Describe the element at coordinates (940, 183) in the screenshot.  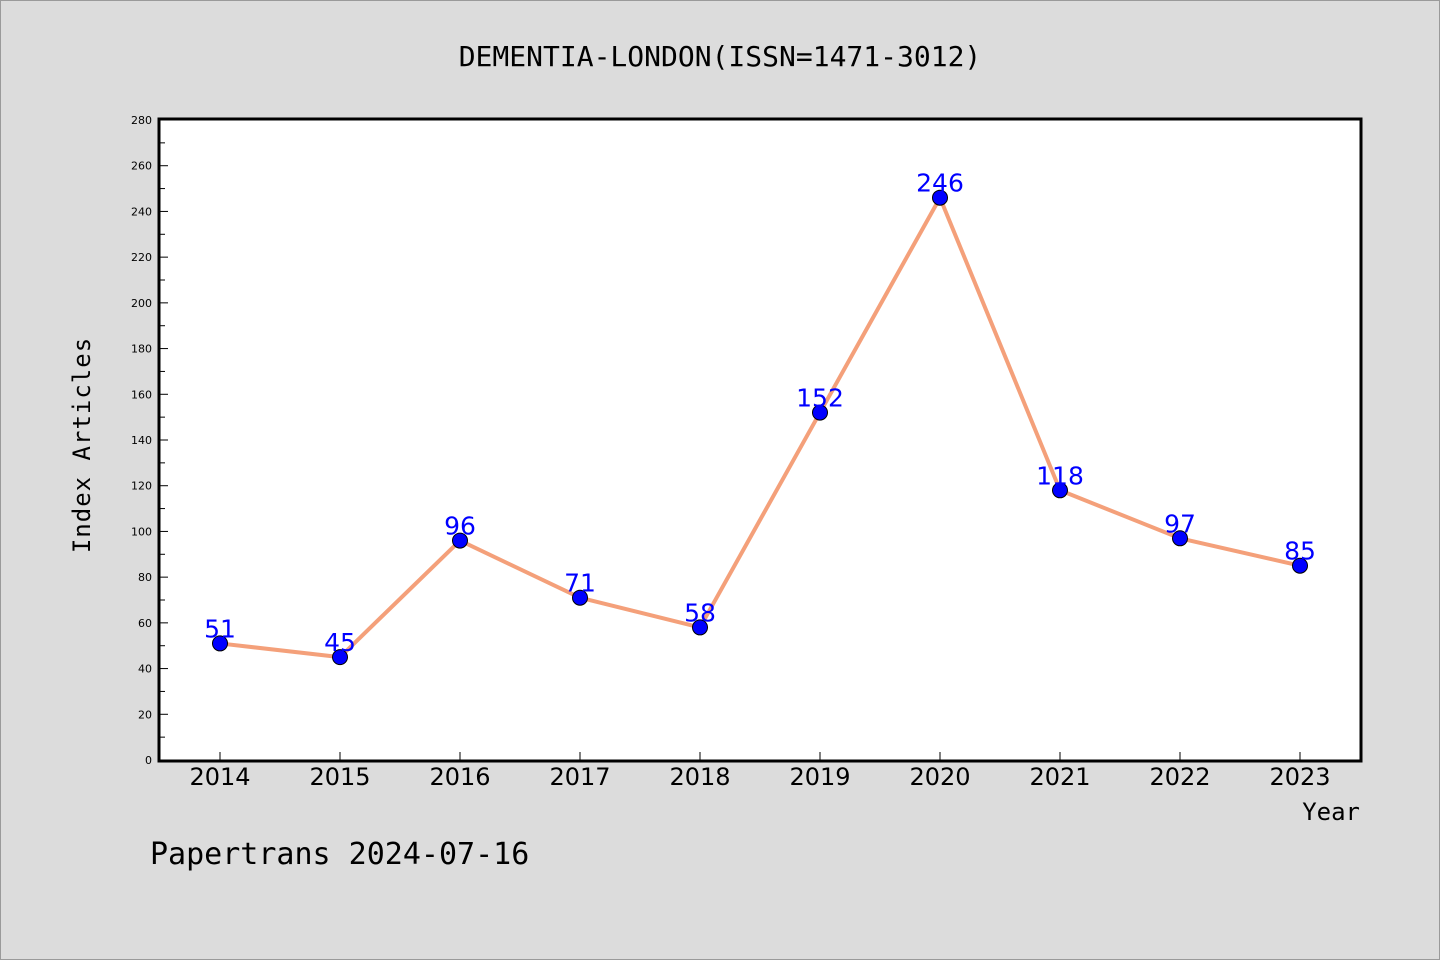
I see `data-label: 246` at that location.